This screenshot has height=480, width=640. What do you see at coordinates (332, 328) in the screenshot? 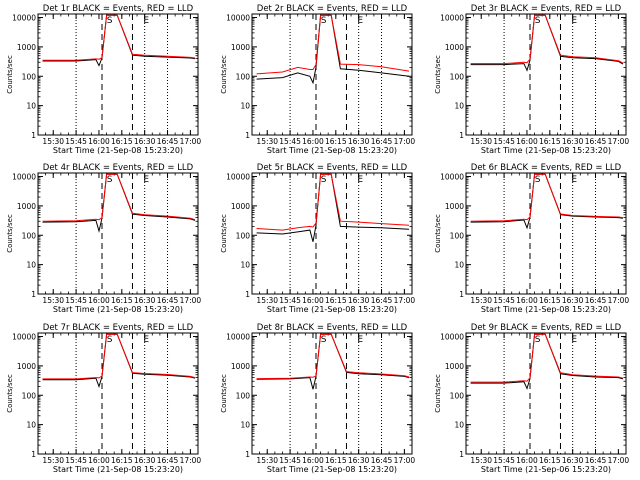
I see `chart-title: Det 8r BLACK = Events, RED = LLD` at bounding box center [332, 328].